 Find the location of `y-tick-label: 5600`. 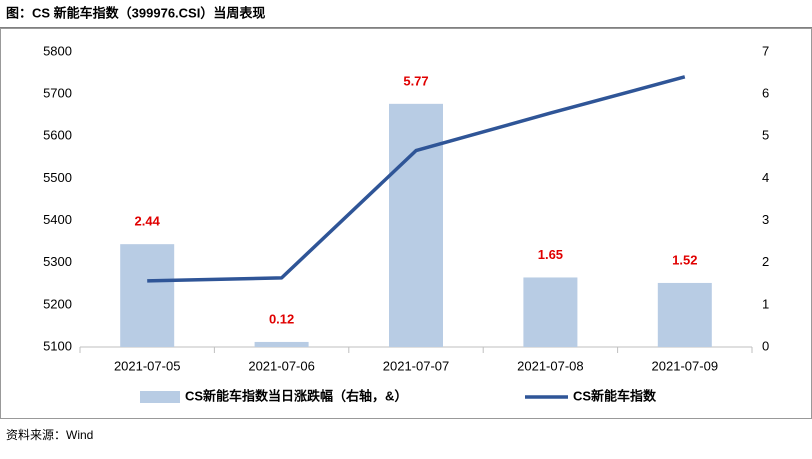

y-tick-label: 5600 is located at coordinates (57, 135).